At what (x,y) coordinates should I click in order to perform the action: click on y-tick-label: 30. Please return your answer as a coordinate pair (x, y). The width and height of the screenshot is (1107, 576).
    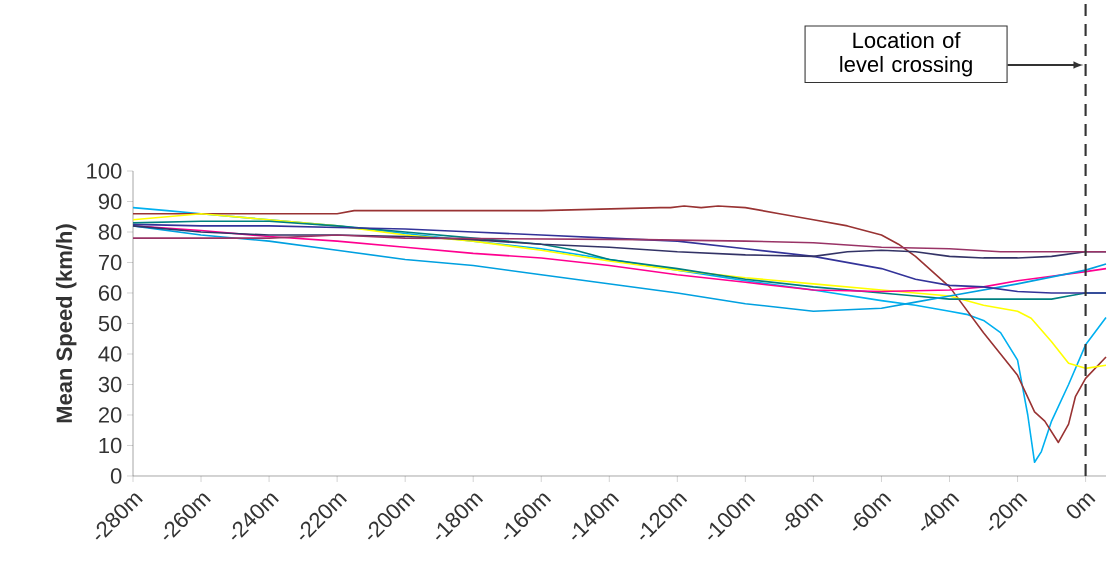
    Looking at the image, I should click on (110, 384).